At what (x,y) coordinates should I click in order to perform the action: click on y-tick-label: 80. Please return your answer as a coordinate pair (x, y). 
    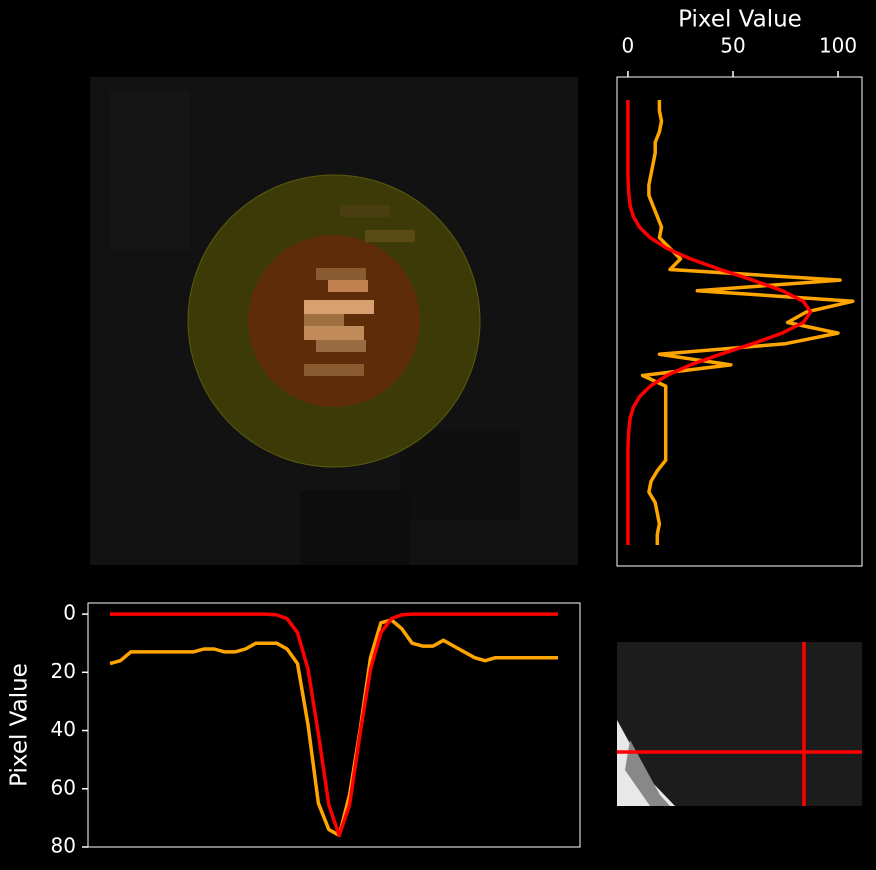
    Looking at the image, I should click on (63, 846).